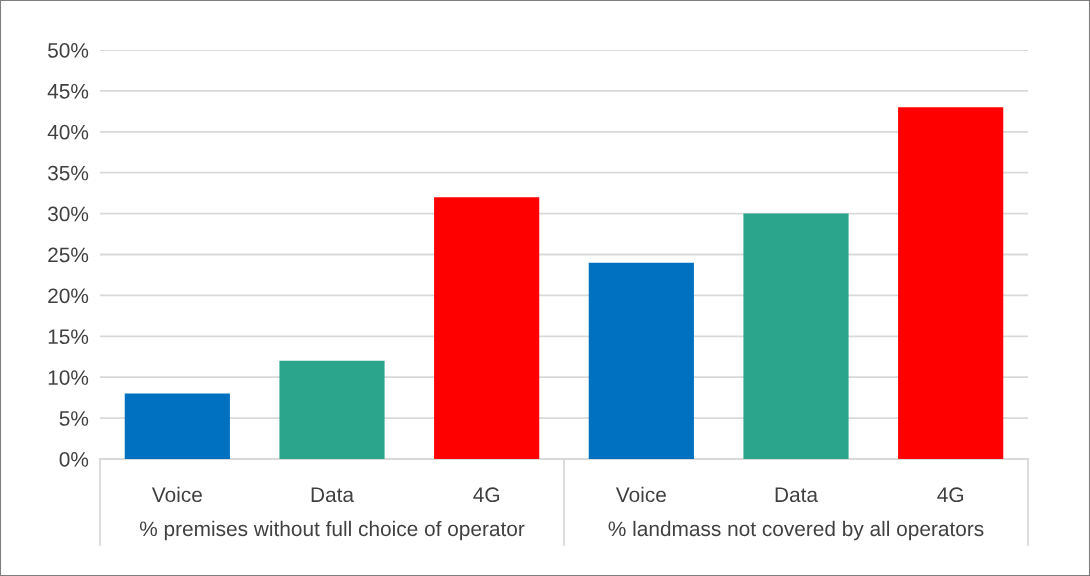 Image resolution: width=1090 pixels, height=576 pixels. What do you see at coordinates (68, 50) in the screenshot?
I see `y-tick-label: 50%` at bounding box center [68, 50].